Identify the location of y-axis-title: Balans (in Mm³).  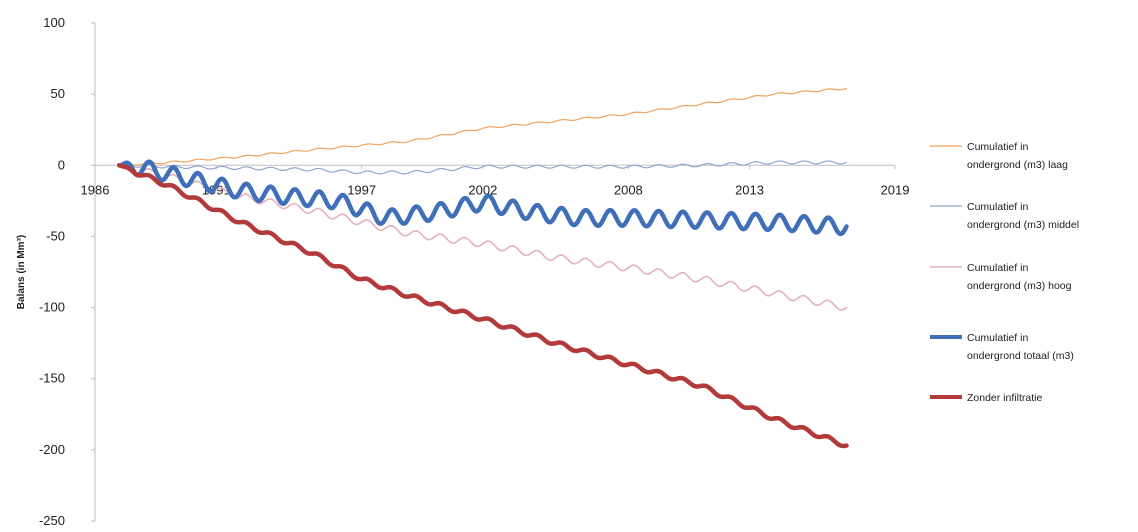
(21, 272).